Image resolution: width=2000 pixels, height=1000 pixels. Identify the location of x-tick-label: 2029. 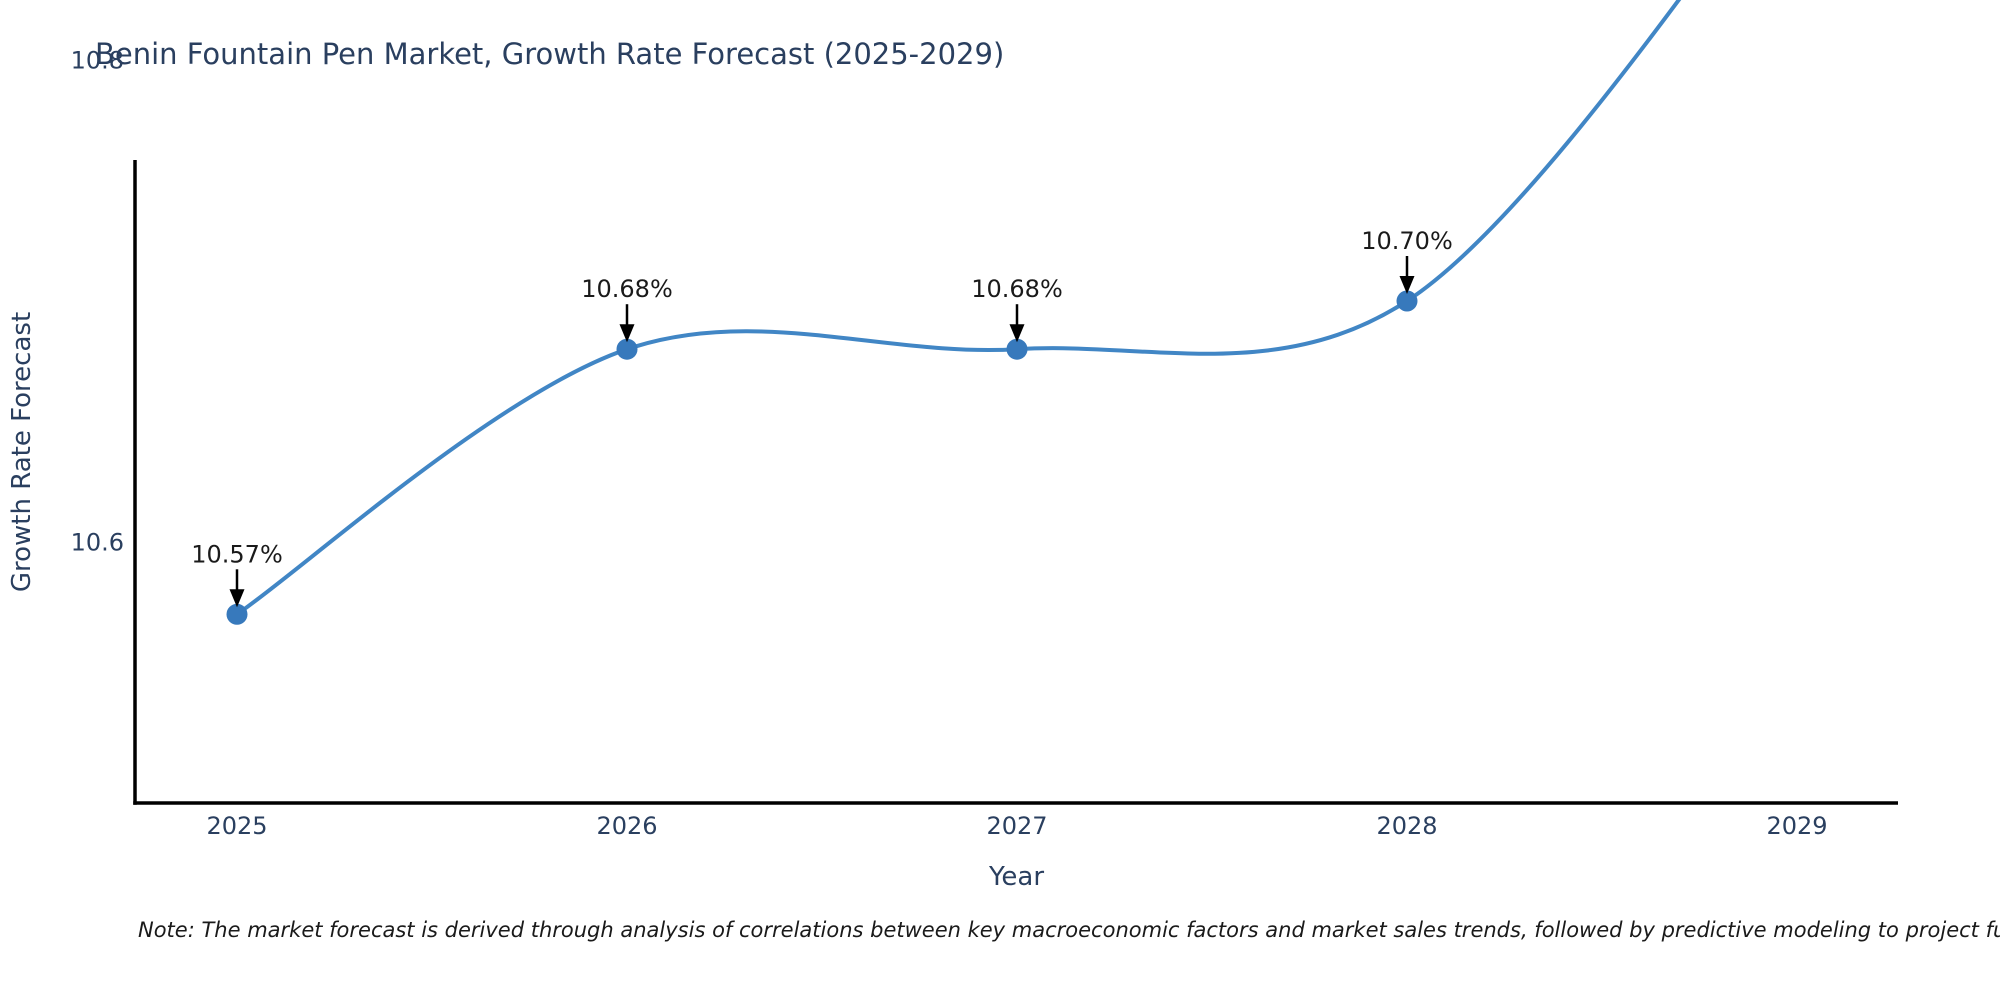
(1796, 826).